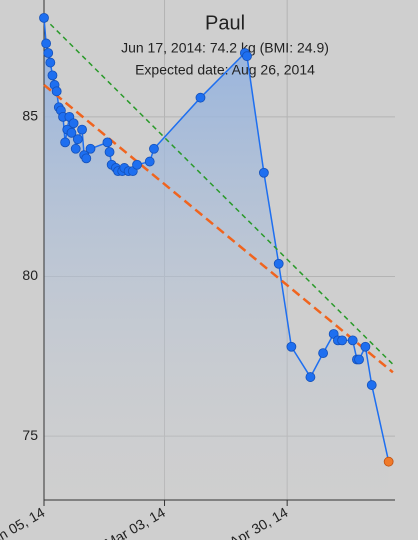 The image size is (418, 540). What do you see at coordinates (24, 522) in the screenshot?
I see `x-tick-label: Jan 05, 14` at bounding box center [24, 522].